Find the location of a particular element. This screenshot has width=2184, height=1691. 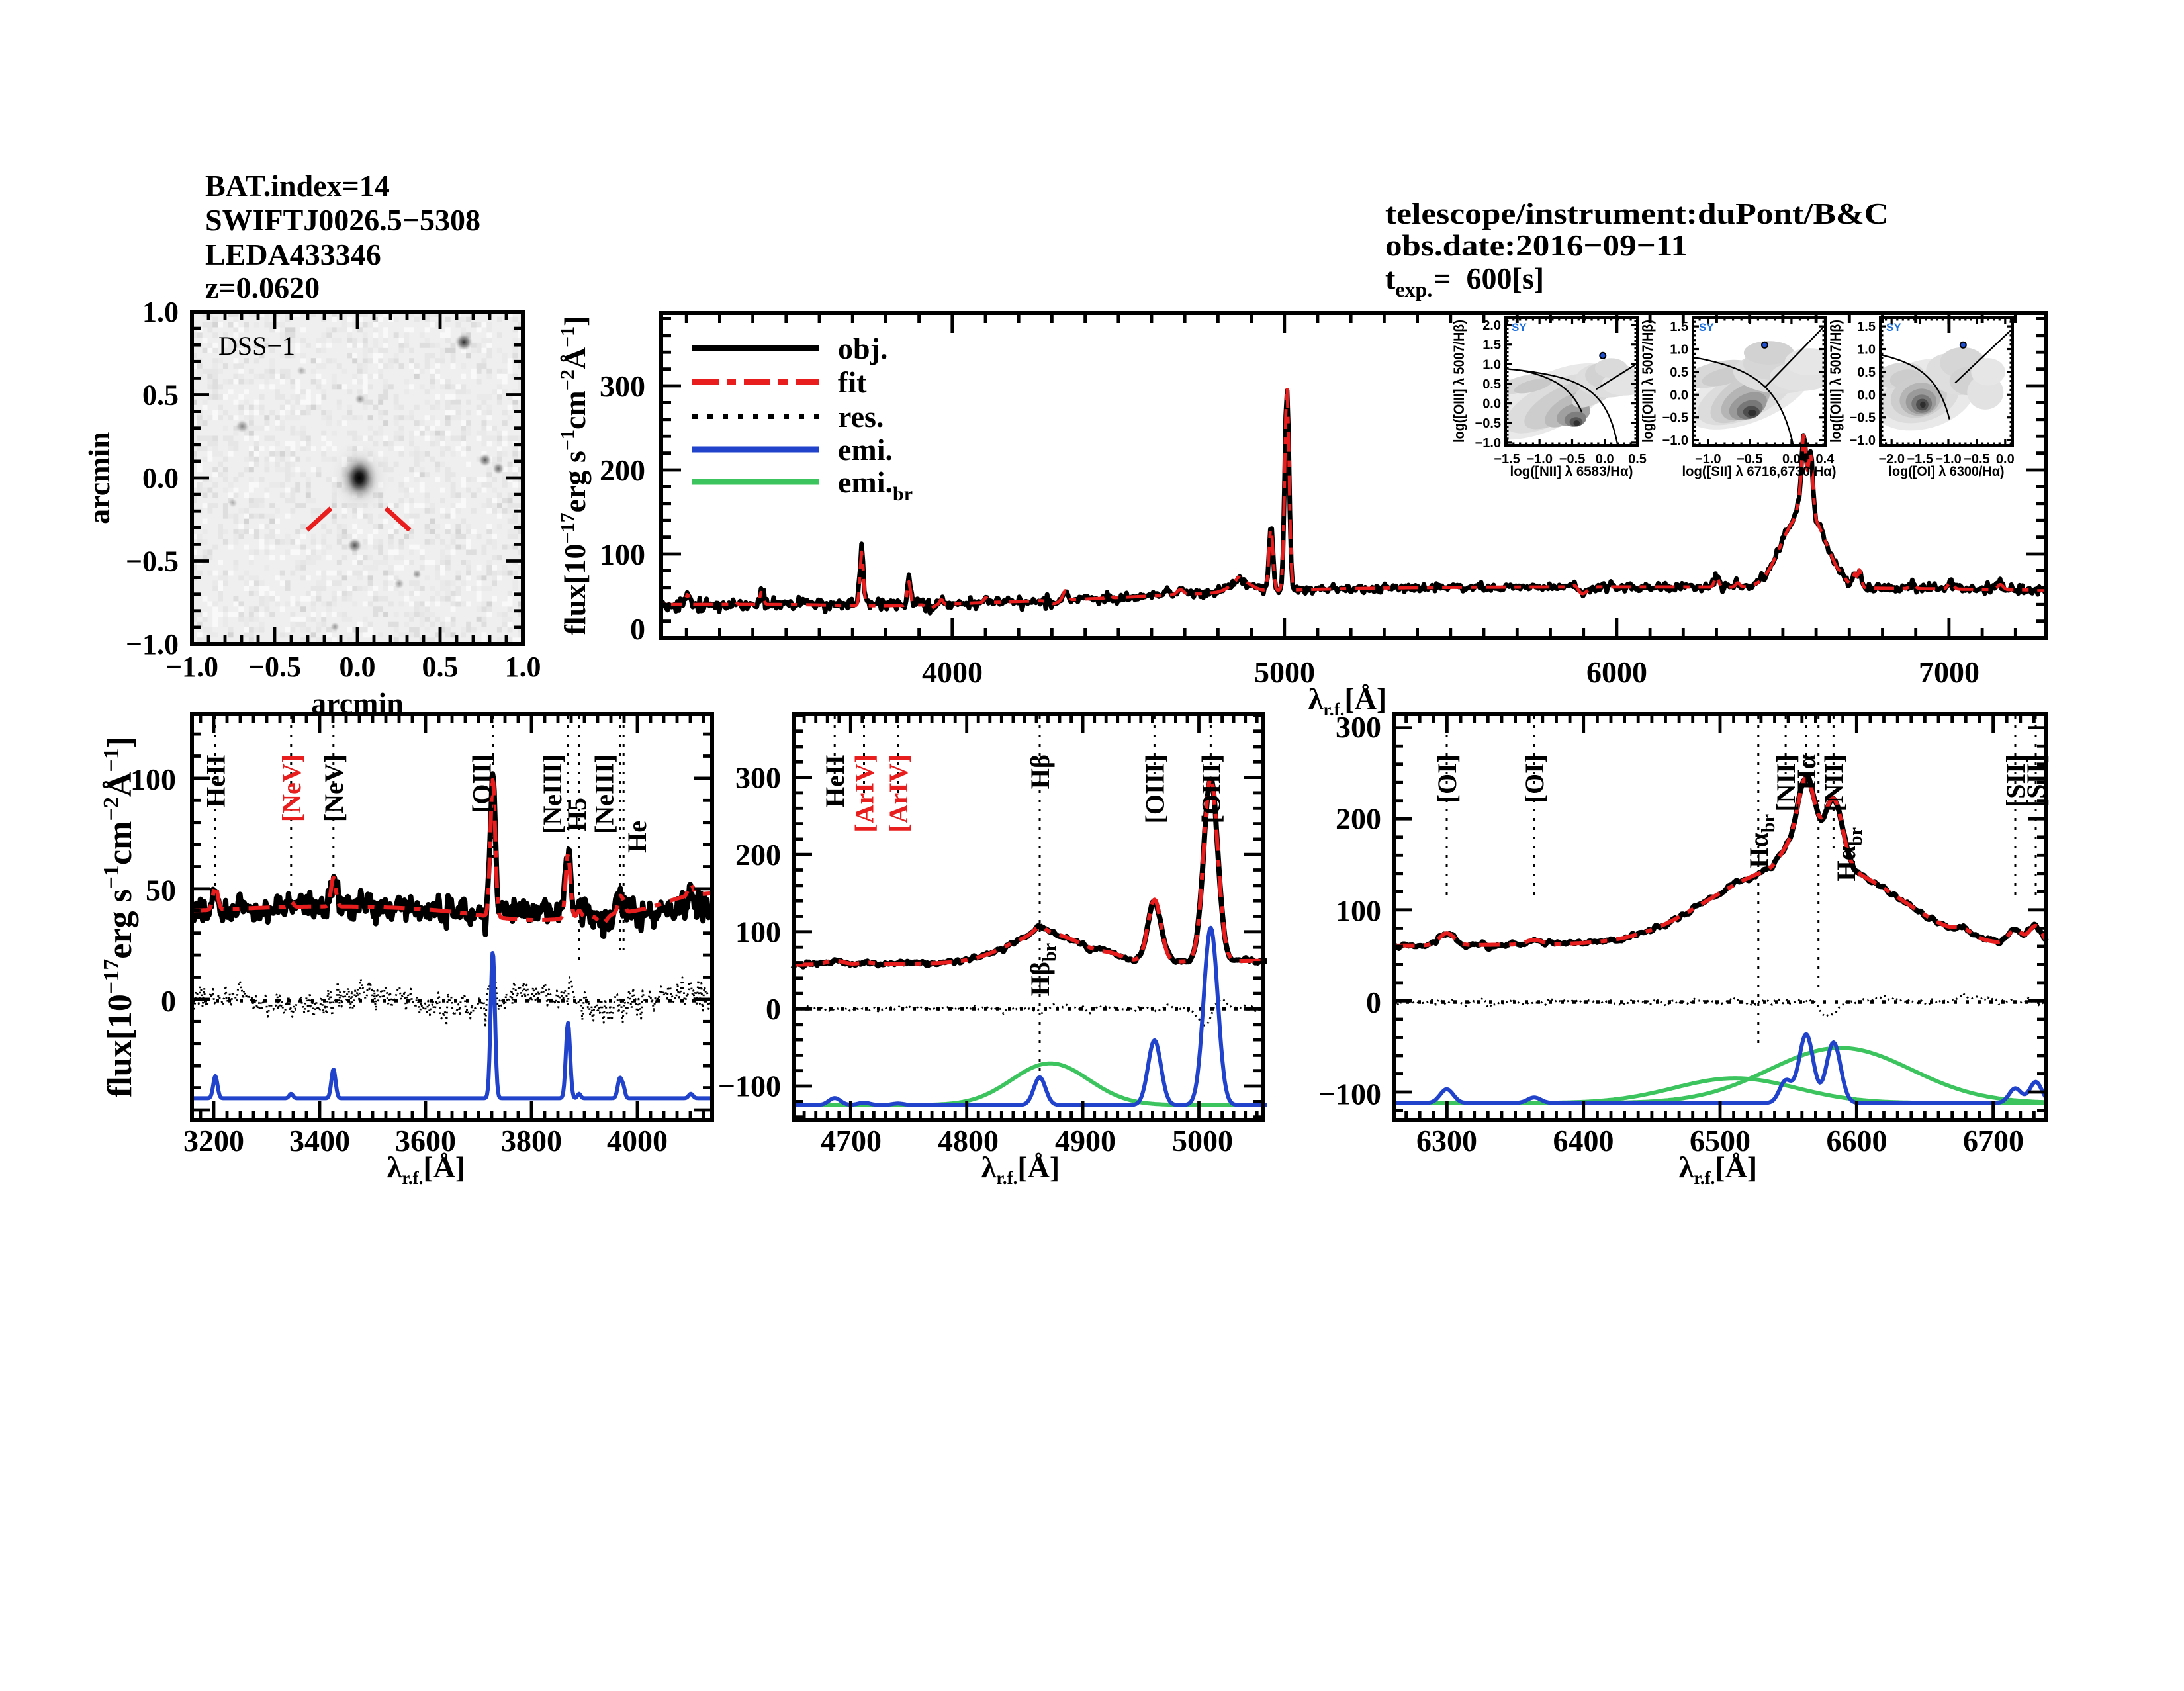

svg-text: Hα is located at coordinates (1806, 772).